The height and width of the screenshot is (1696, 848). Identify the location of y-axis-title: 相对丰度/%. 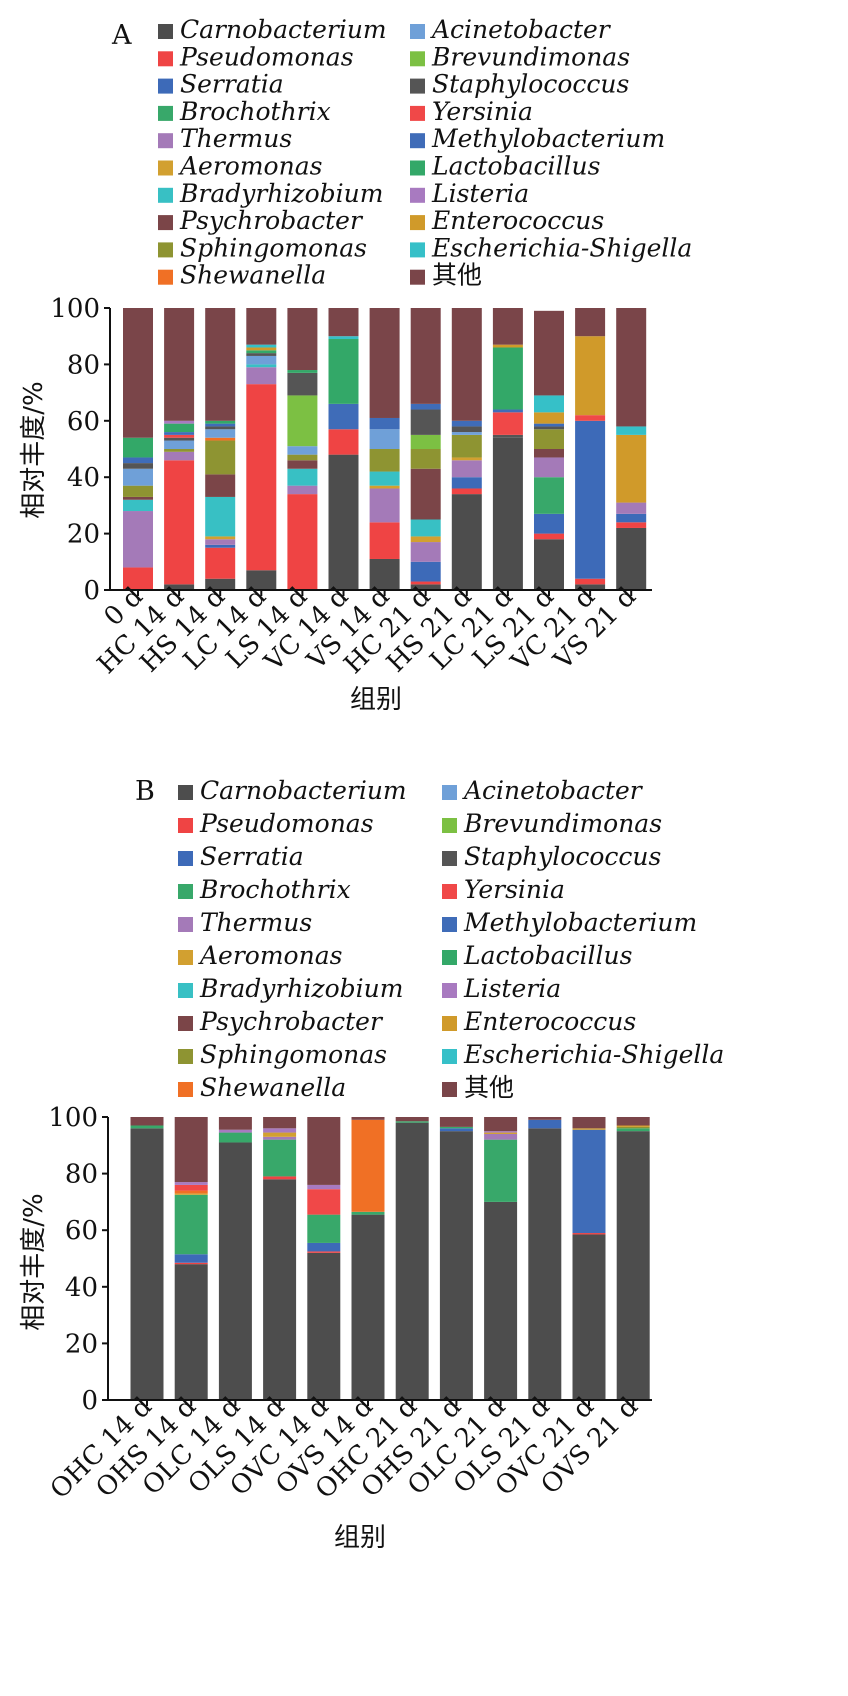
(34, 449).